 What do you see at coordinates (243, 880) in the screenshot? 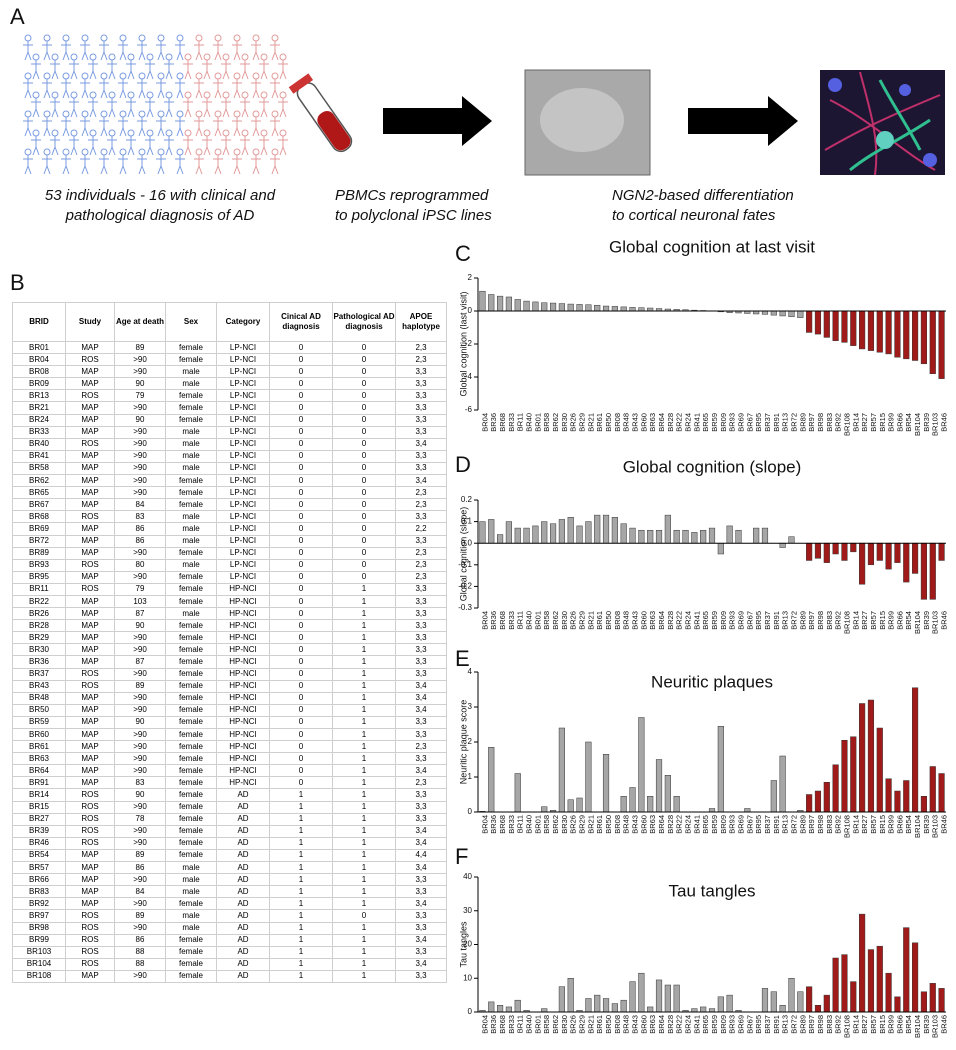
I see `cell: AD` at bounding box center [243, 880].